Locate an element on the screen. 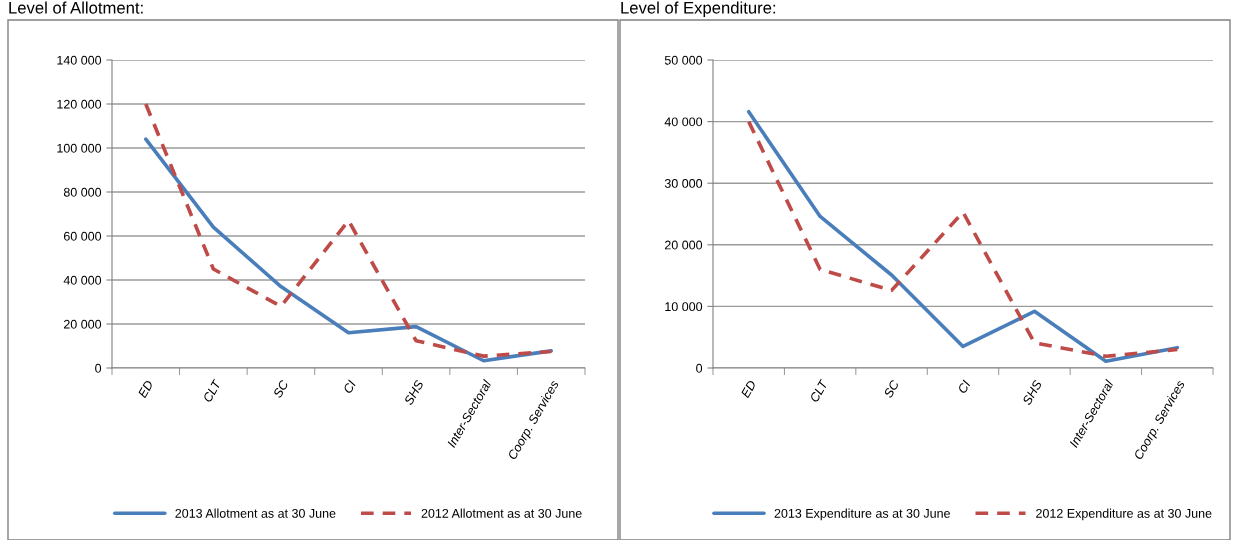 The width and height of the screenshot is (1238, 540). legend-label: 2013 Allotment as at 30 June is located at coordinates (255, 513).